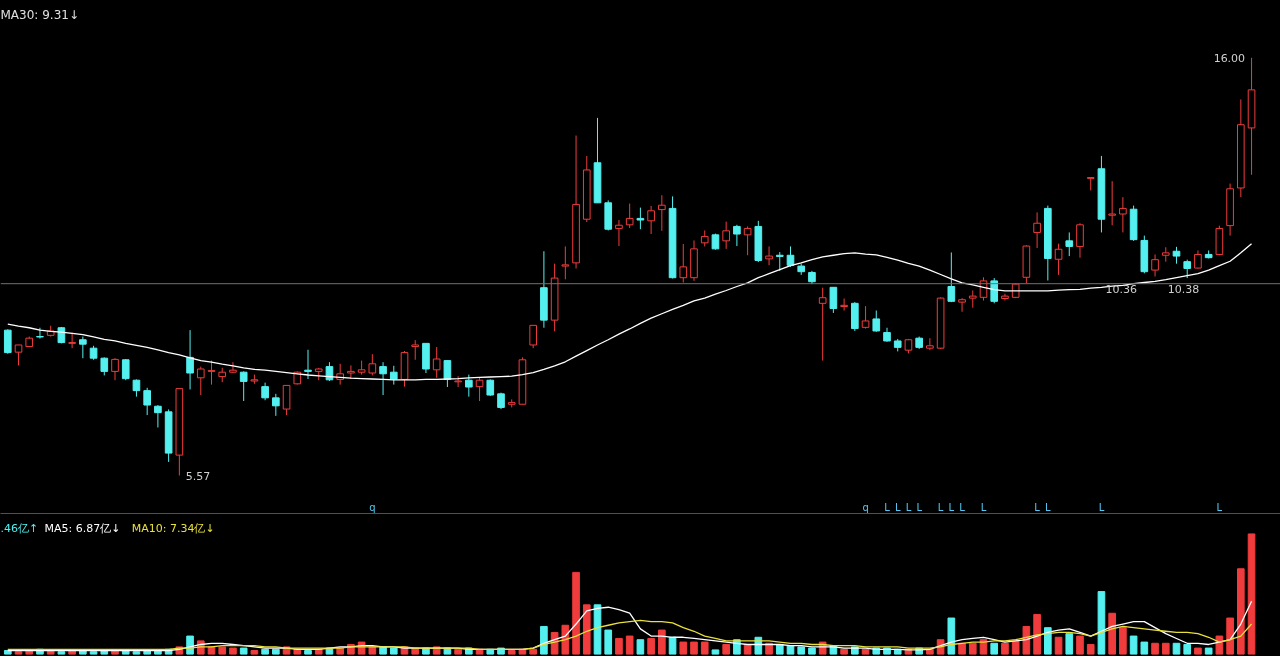  Describe the element at coordinates (82, 528) in the screenshot. I see `annotation: MA5: 6.87亿↓` at that location.